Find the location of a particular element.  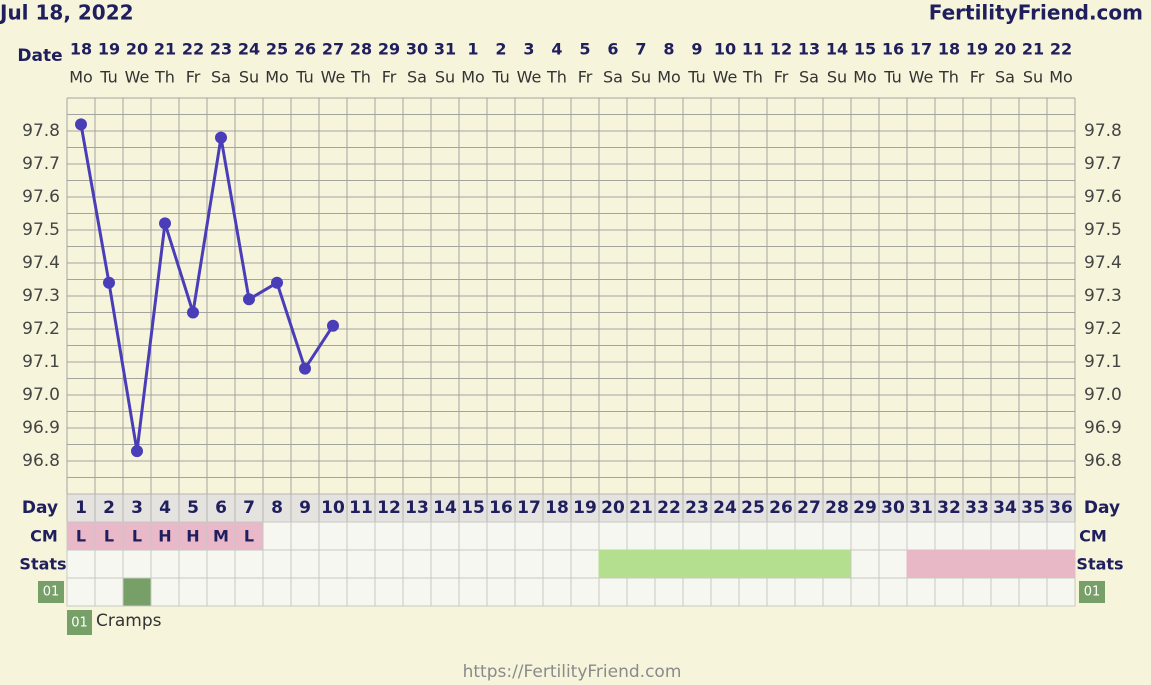

x-tick-label: 29 is located at coordinates (389, 49).